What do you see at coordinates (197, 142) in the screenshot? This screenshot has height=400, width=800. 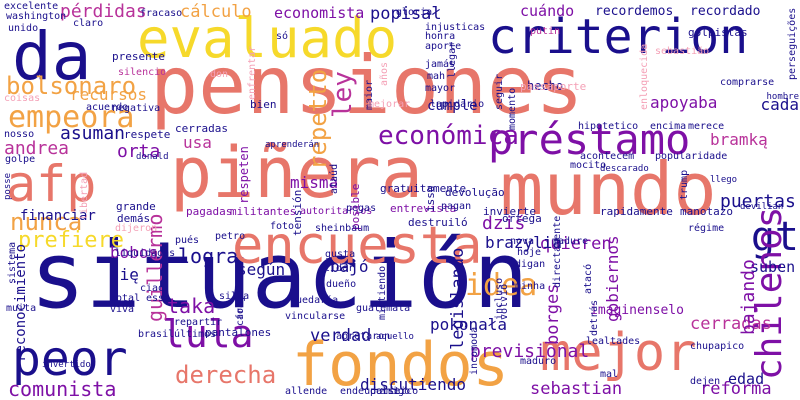 I see `cloud-word: usa` at bounding box center [197, 142].